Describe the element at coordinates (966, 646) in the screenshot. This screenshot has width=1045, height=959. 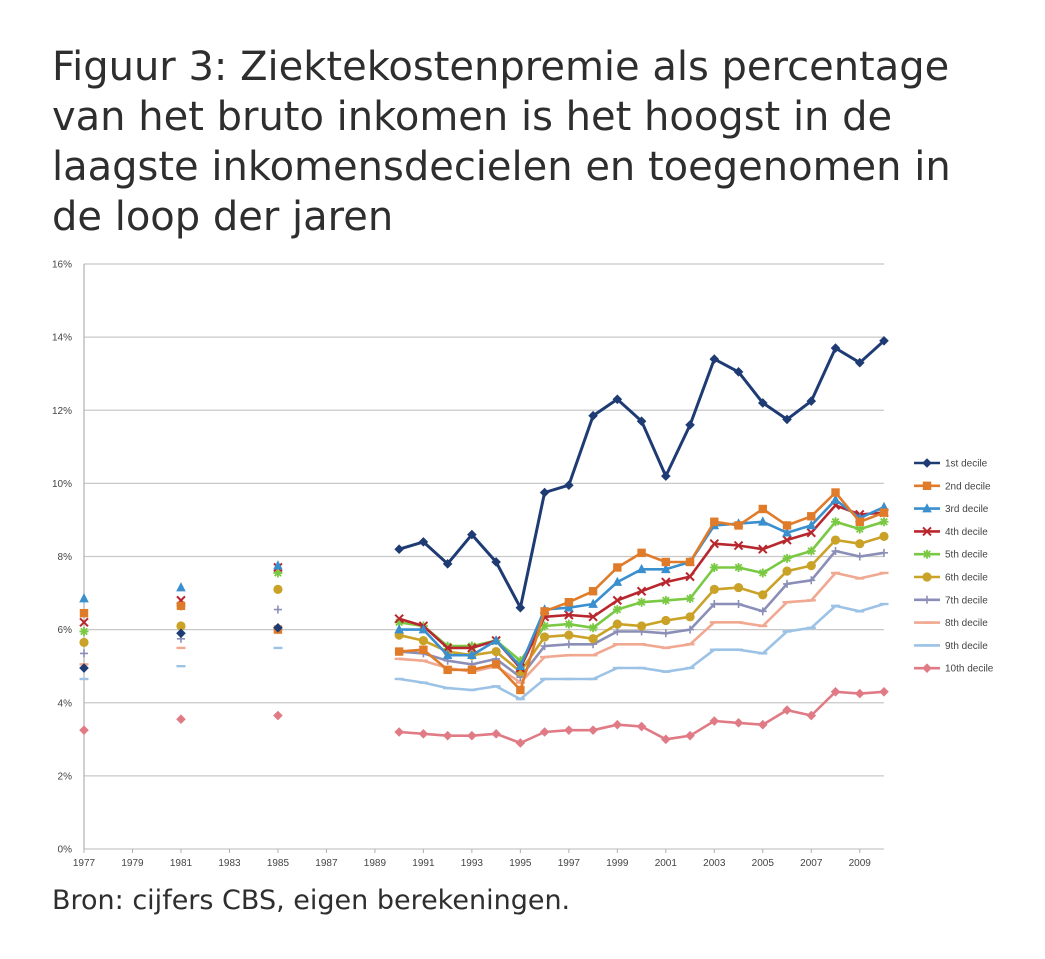
I see `legend-label: 9th decile` at that location.